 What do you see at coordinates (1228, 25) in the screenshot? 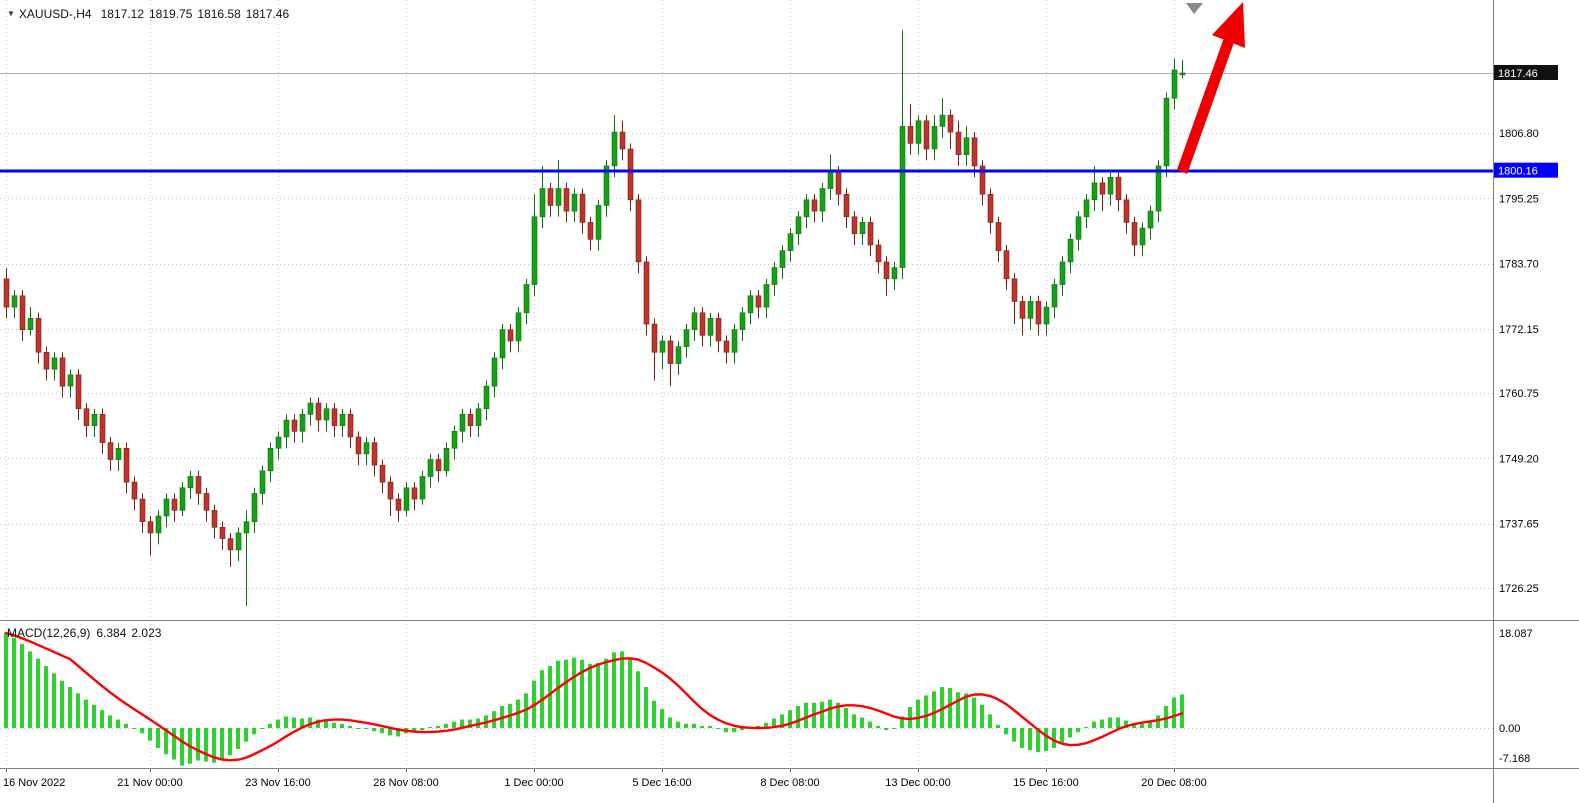
I see `trend-arrow-head` at bounding box center [1228, 25].